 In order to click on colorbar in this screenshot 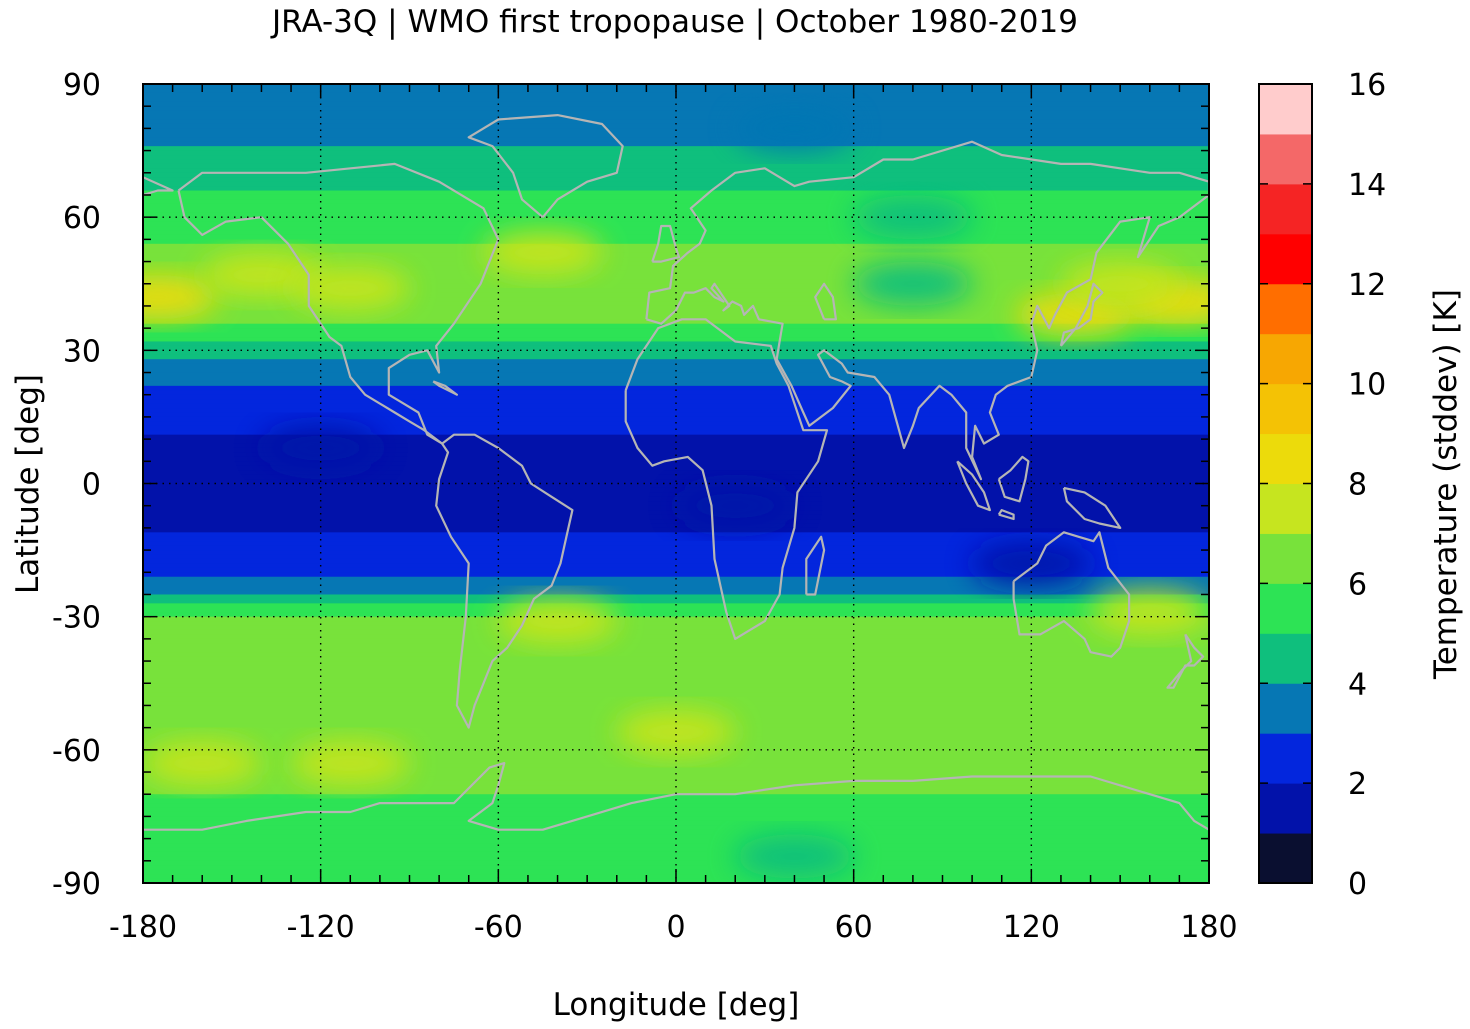, I will do `click(1285, 484)`.